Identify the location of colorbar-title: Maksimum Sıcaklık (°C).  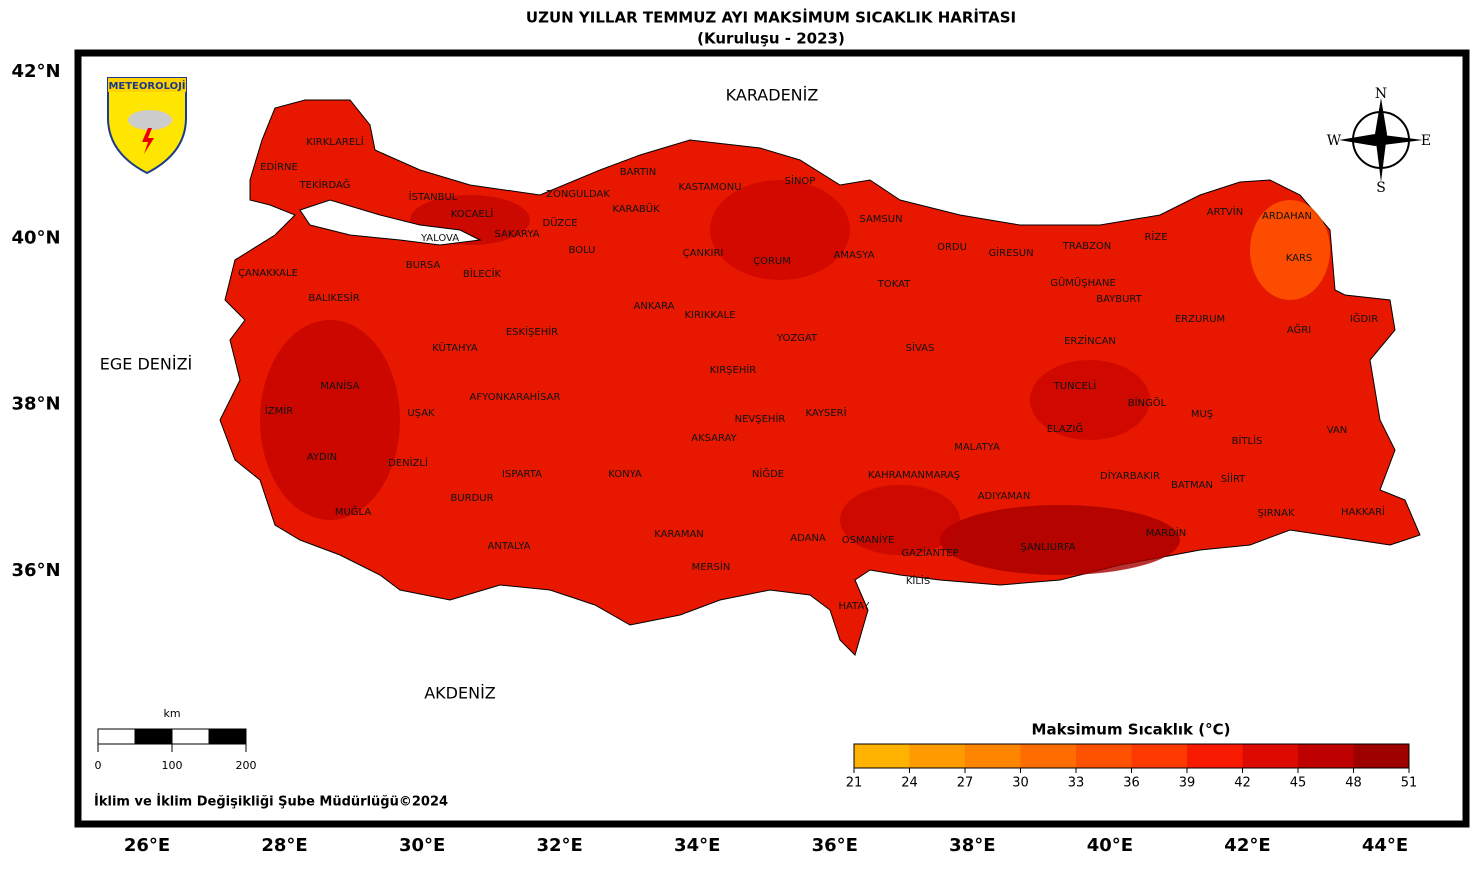
(1131, 730).